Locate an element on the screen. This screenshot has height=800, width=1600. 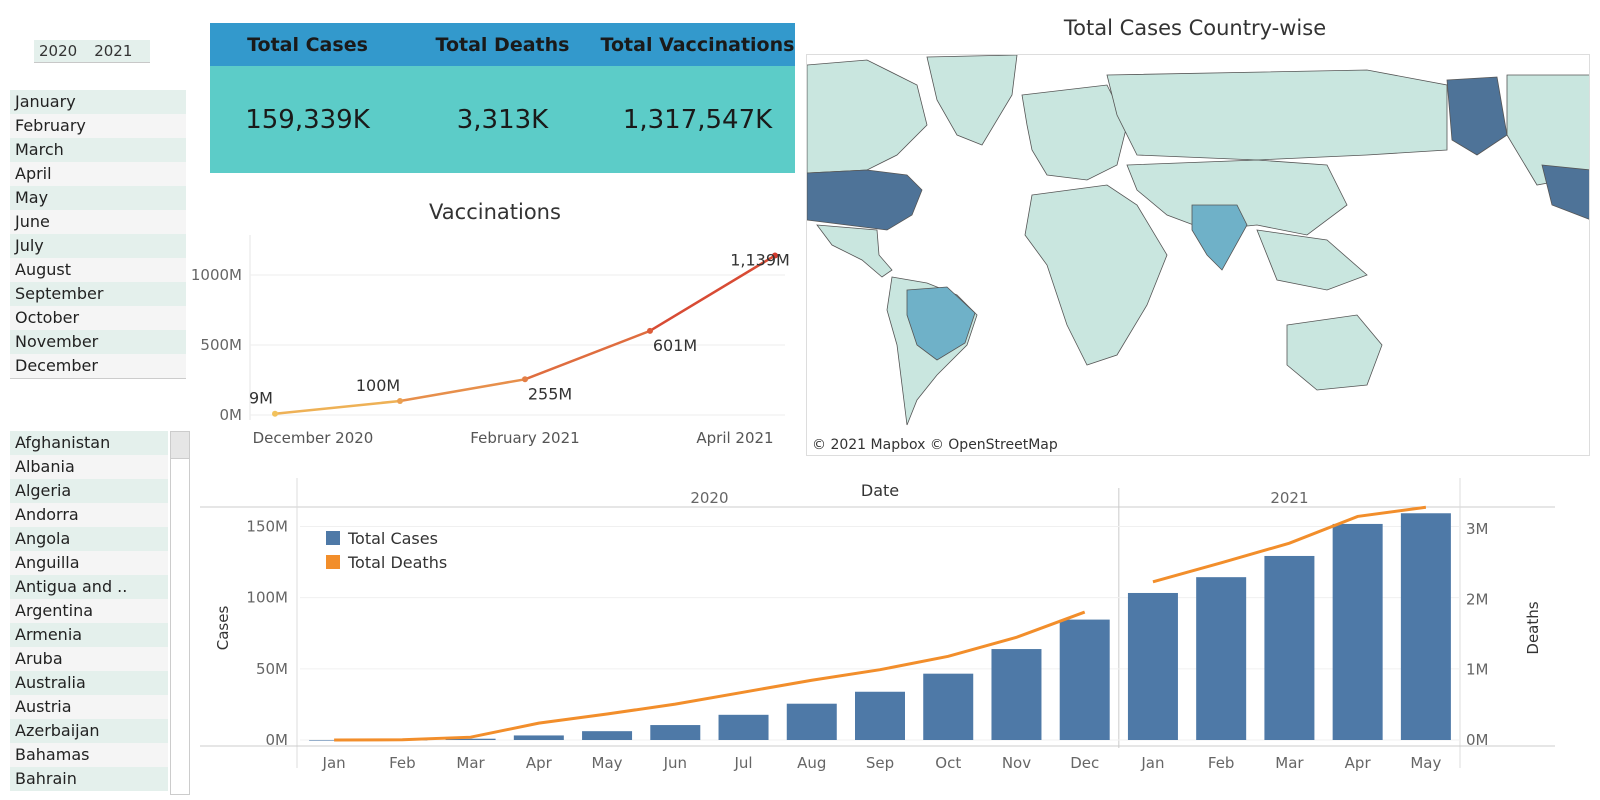
chart-legend: Total Cases Total Deaths is located at coordinates (386, 550).